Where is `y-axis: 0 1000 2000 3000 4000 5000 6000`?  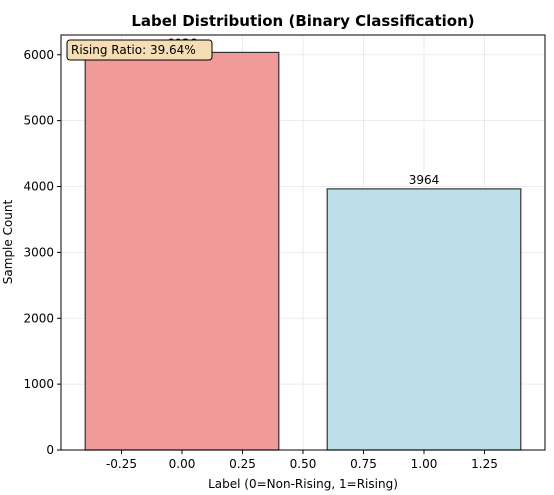
y-axis: 0 1000 2000 3000 4000 5000 6000 is located at coordinates (42, 252).